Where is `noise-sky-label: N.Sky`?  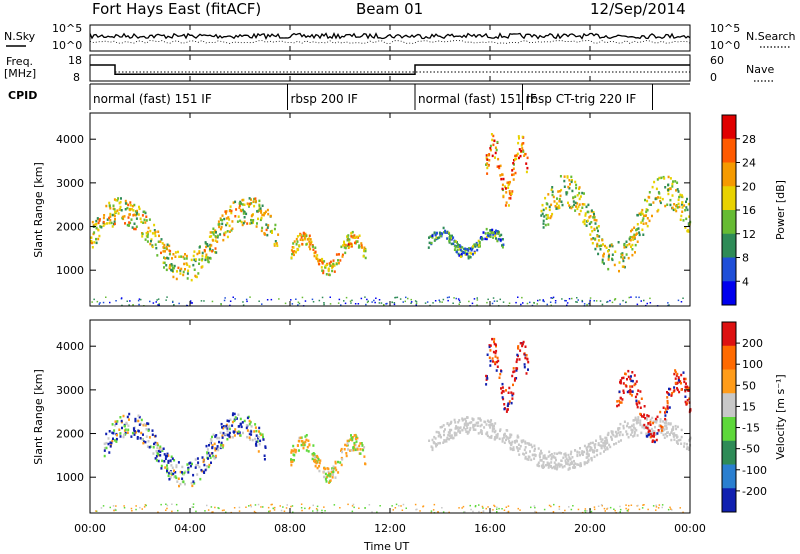 noise-sky-label: N.Sky is located at coordinates (20, 36).